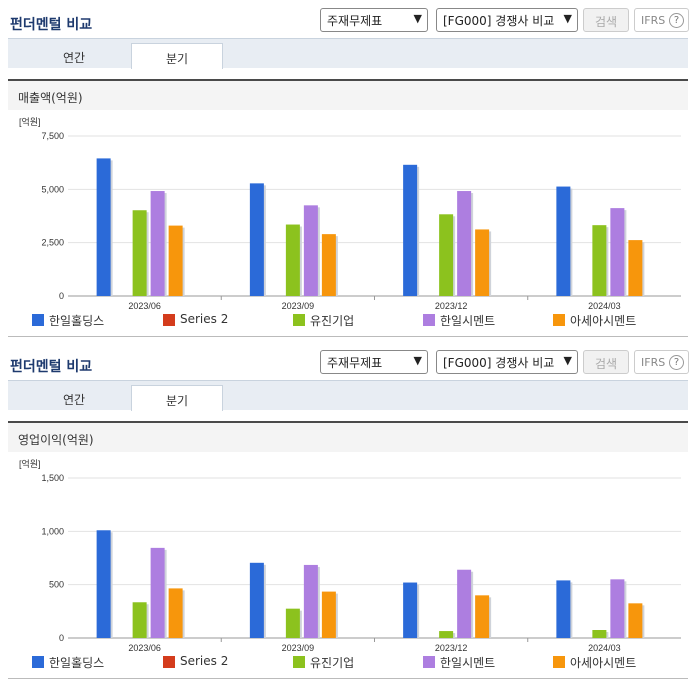  I want to click on legend-label: Series 2, so click(204, 661).